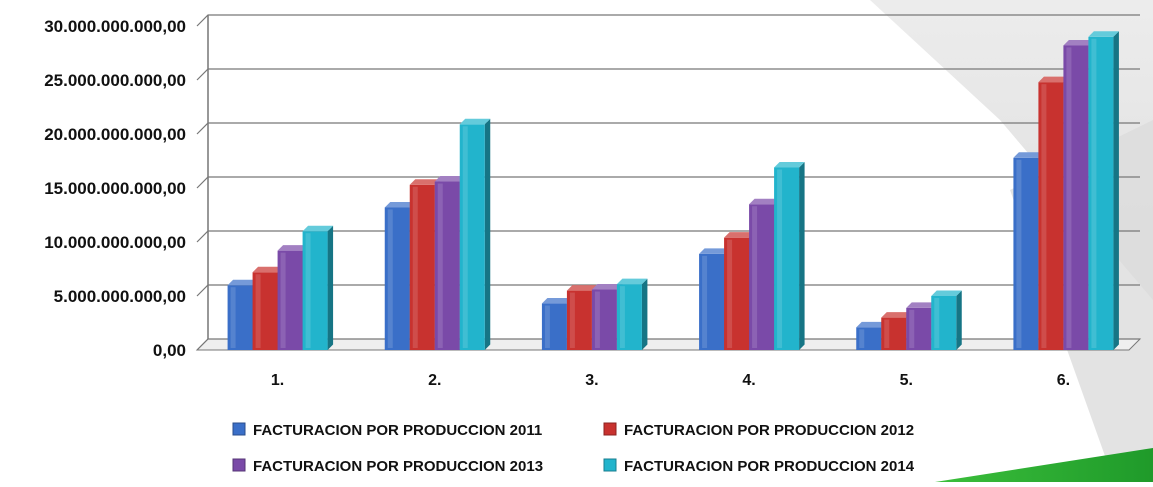 The image size is (1153, 487). I want to click on legend-label: FACTURACION POR PRODUCCION 2014, so click(769, 466).